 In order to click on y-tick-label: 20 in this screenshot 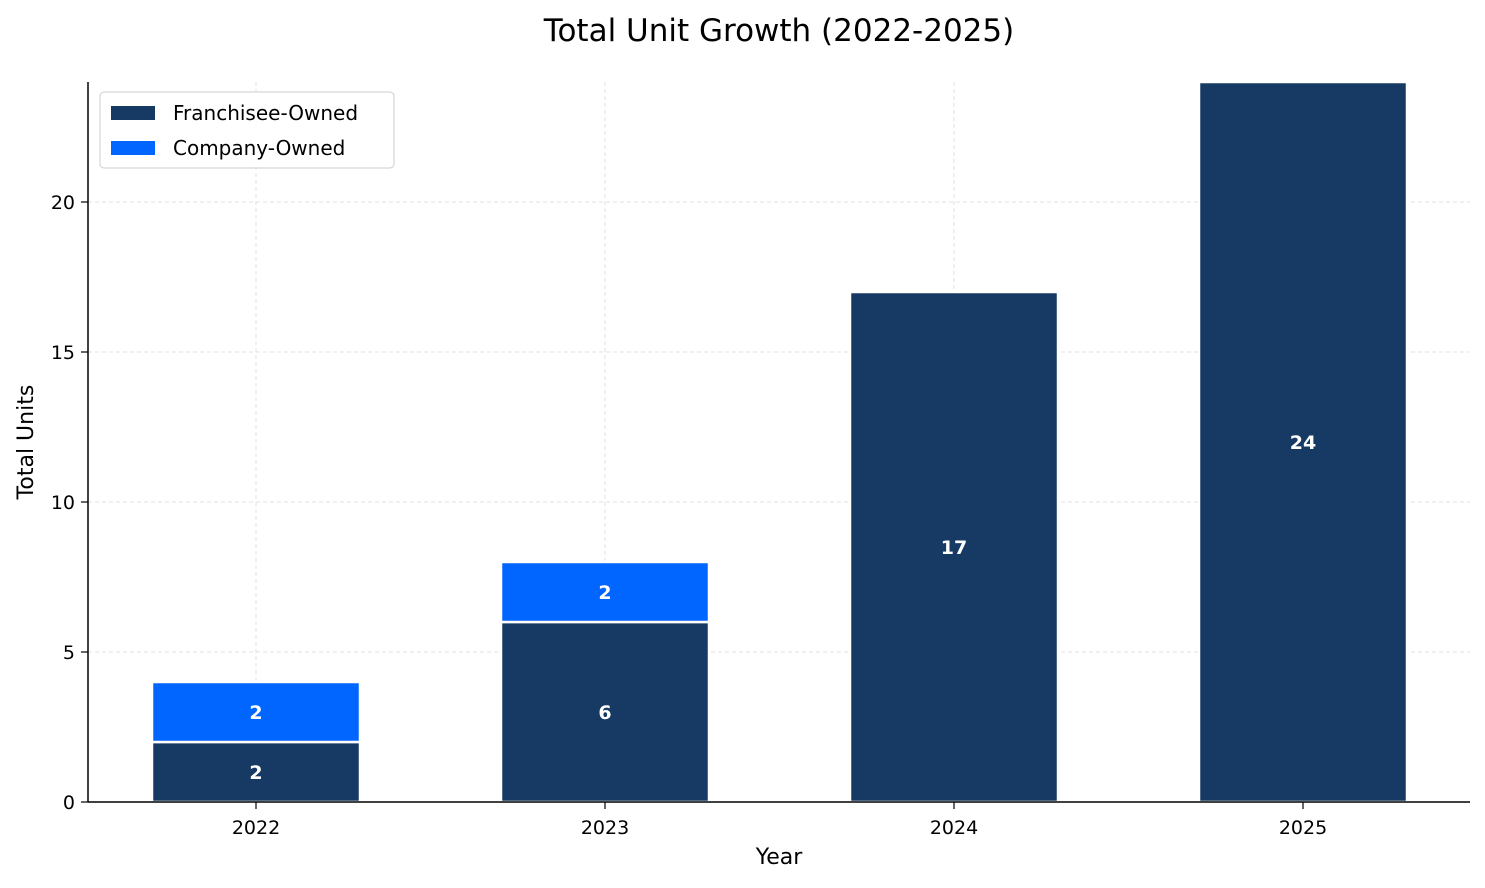, I will do `click(63, 203)`.